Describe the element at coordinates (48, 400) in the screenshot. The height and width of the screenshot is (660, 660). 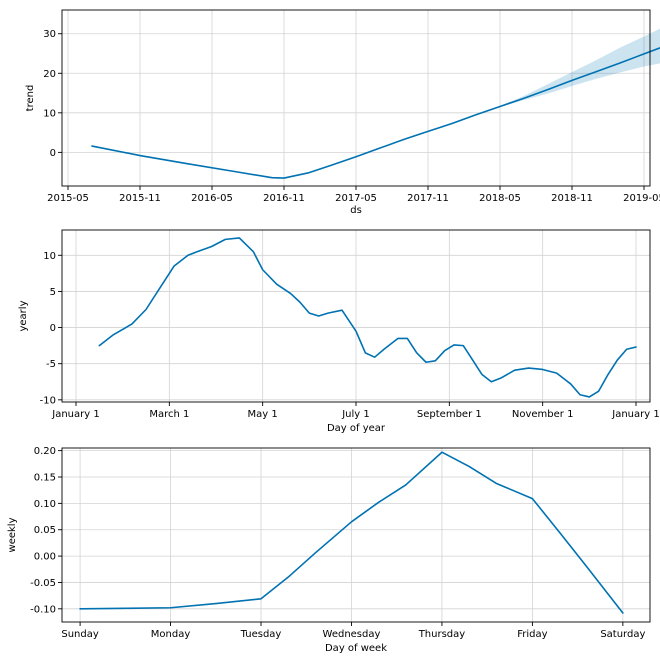
I see `y-tick-label: -10` at that location.